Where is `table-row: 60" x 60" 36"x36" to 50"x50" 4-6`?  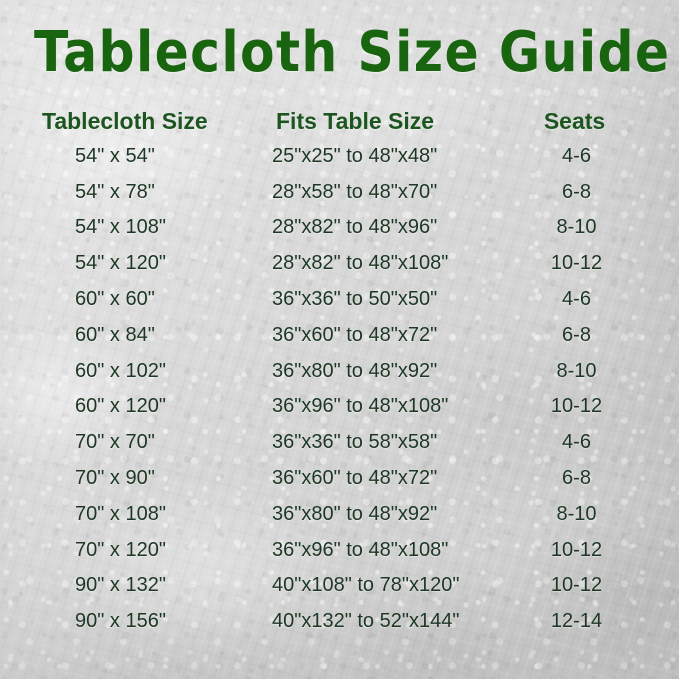 table-row: 60" x 60" 36"x36" to 50"x50" 4-6 is located at coordinates (339, 299).